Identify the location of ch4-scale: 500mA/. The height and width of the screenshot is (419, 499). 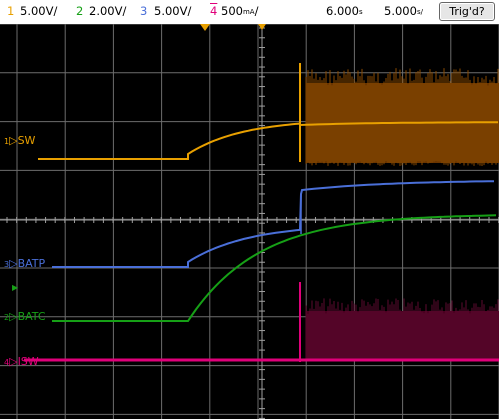
(239, 11).